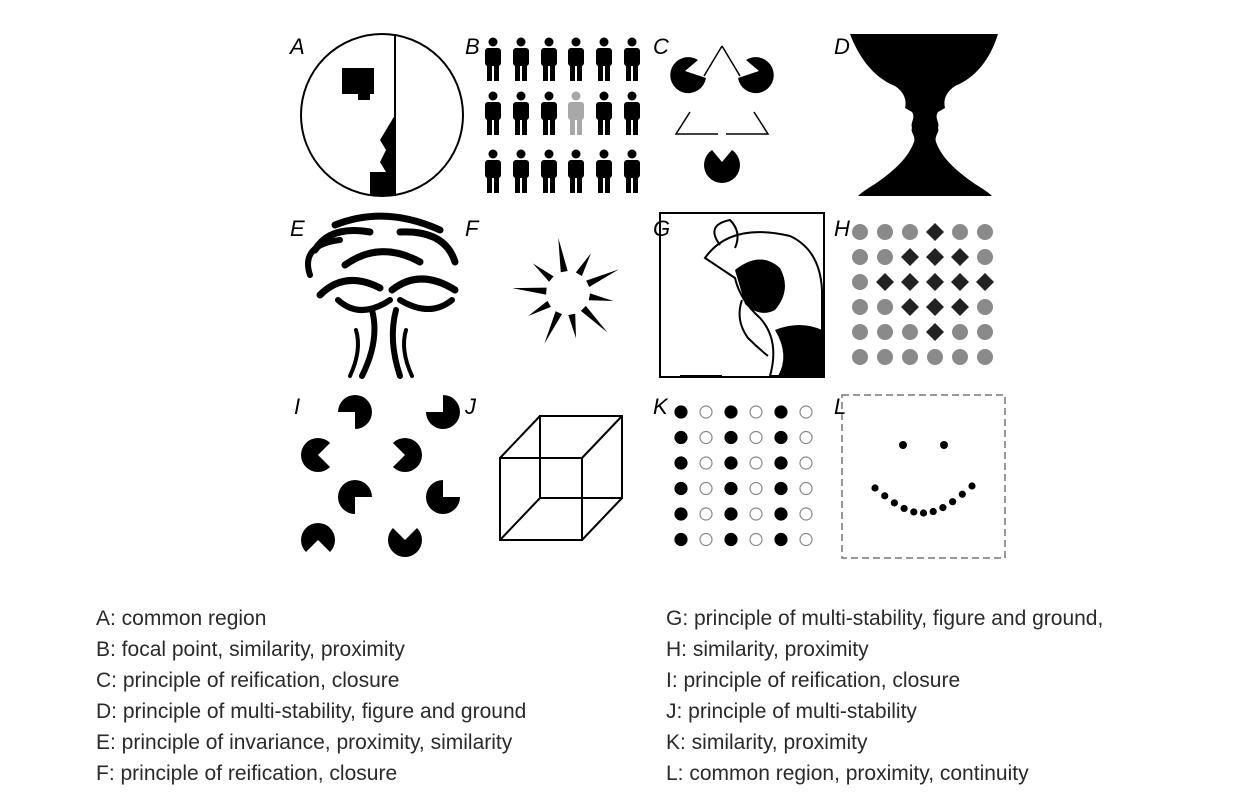 The height and width of the screenshot is (809, 1238). Describe the element at coordinates (661, 406) in the screenshot. I see `panel-letter-k: K` at that location.